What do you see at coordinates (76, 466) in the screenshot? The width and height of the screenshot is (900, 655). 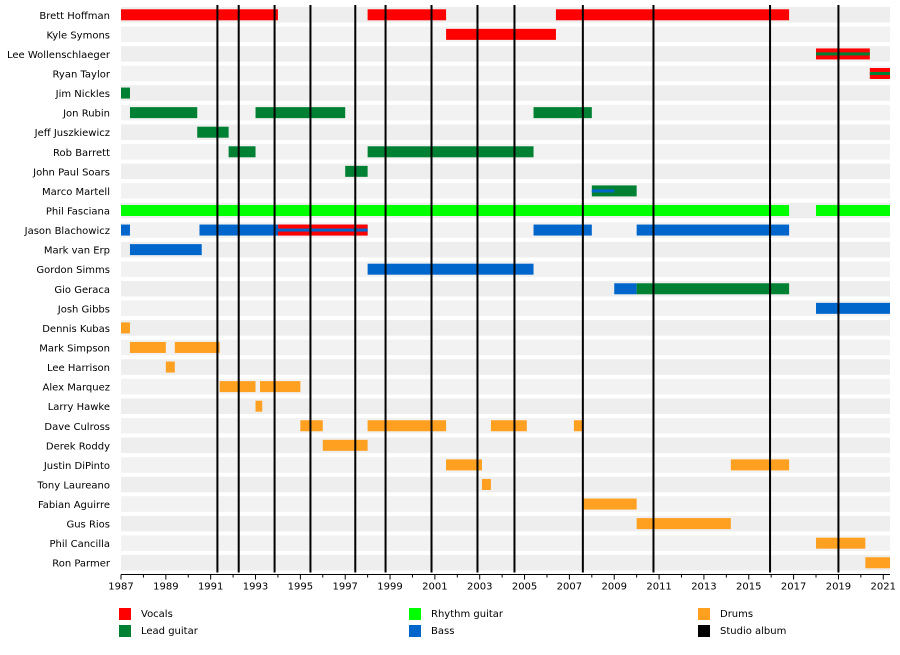 I see `member-label: Justin DiPinto` at bounding box center [76, 466].